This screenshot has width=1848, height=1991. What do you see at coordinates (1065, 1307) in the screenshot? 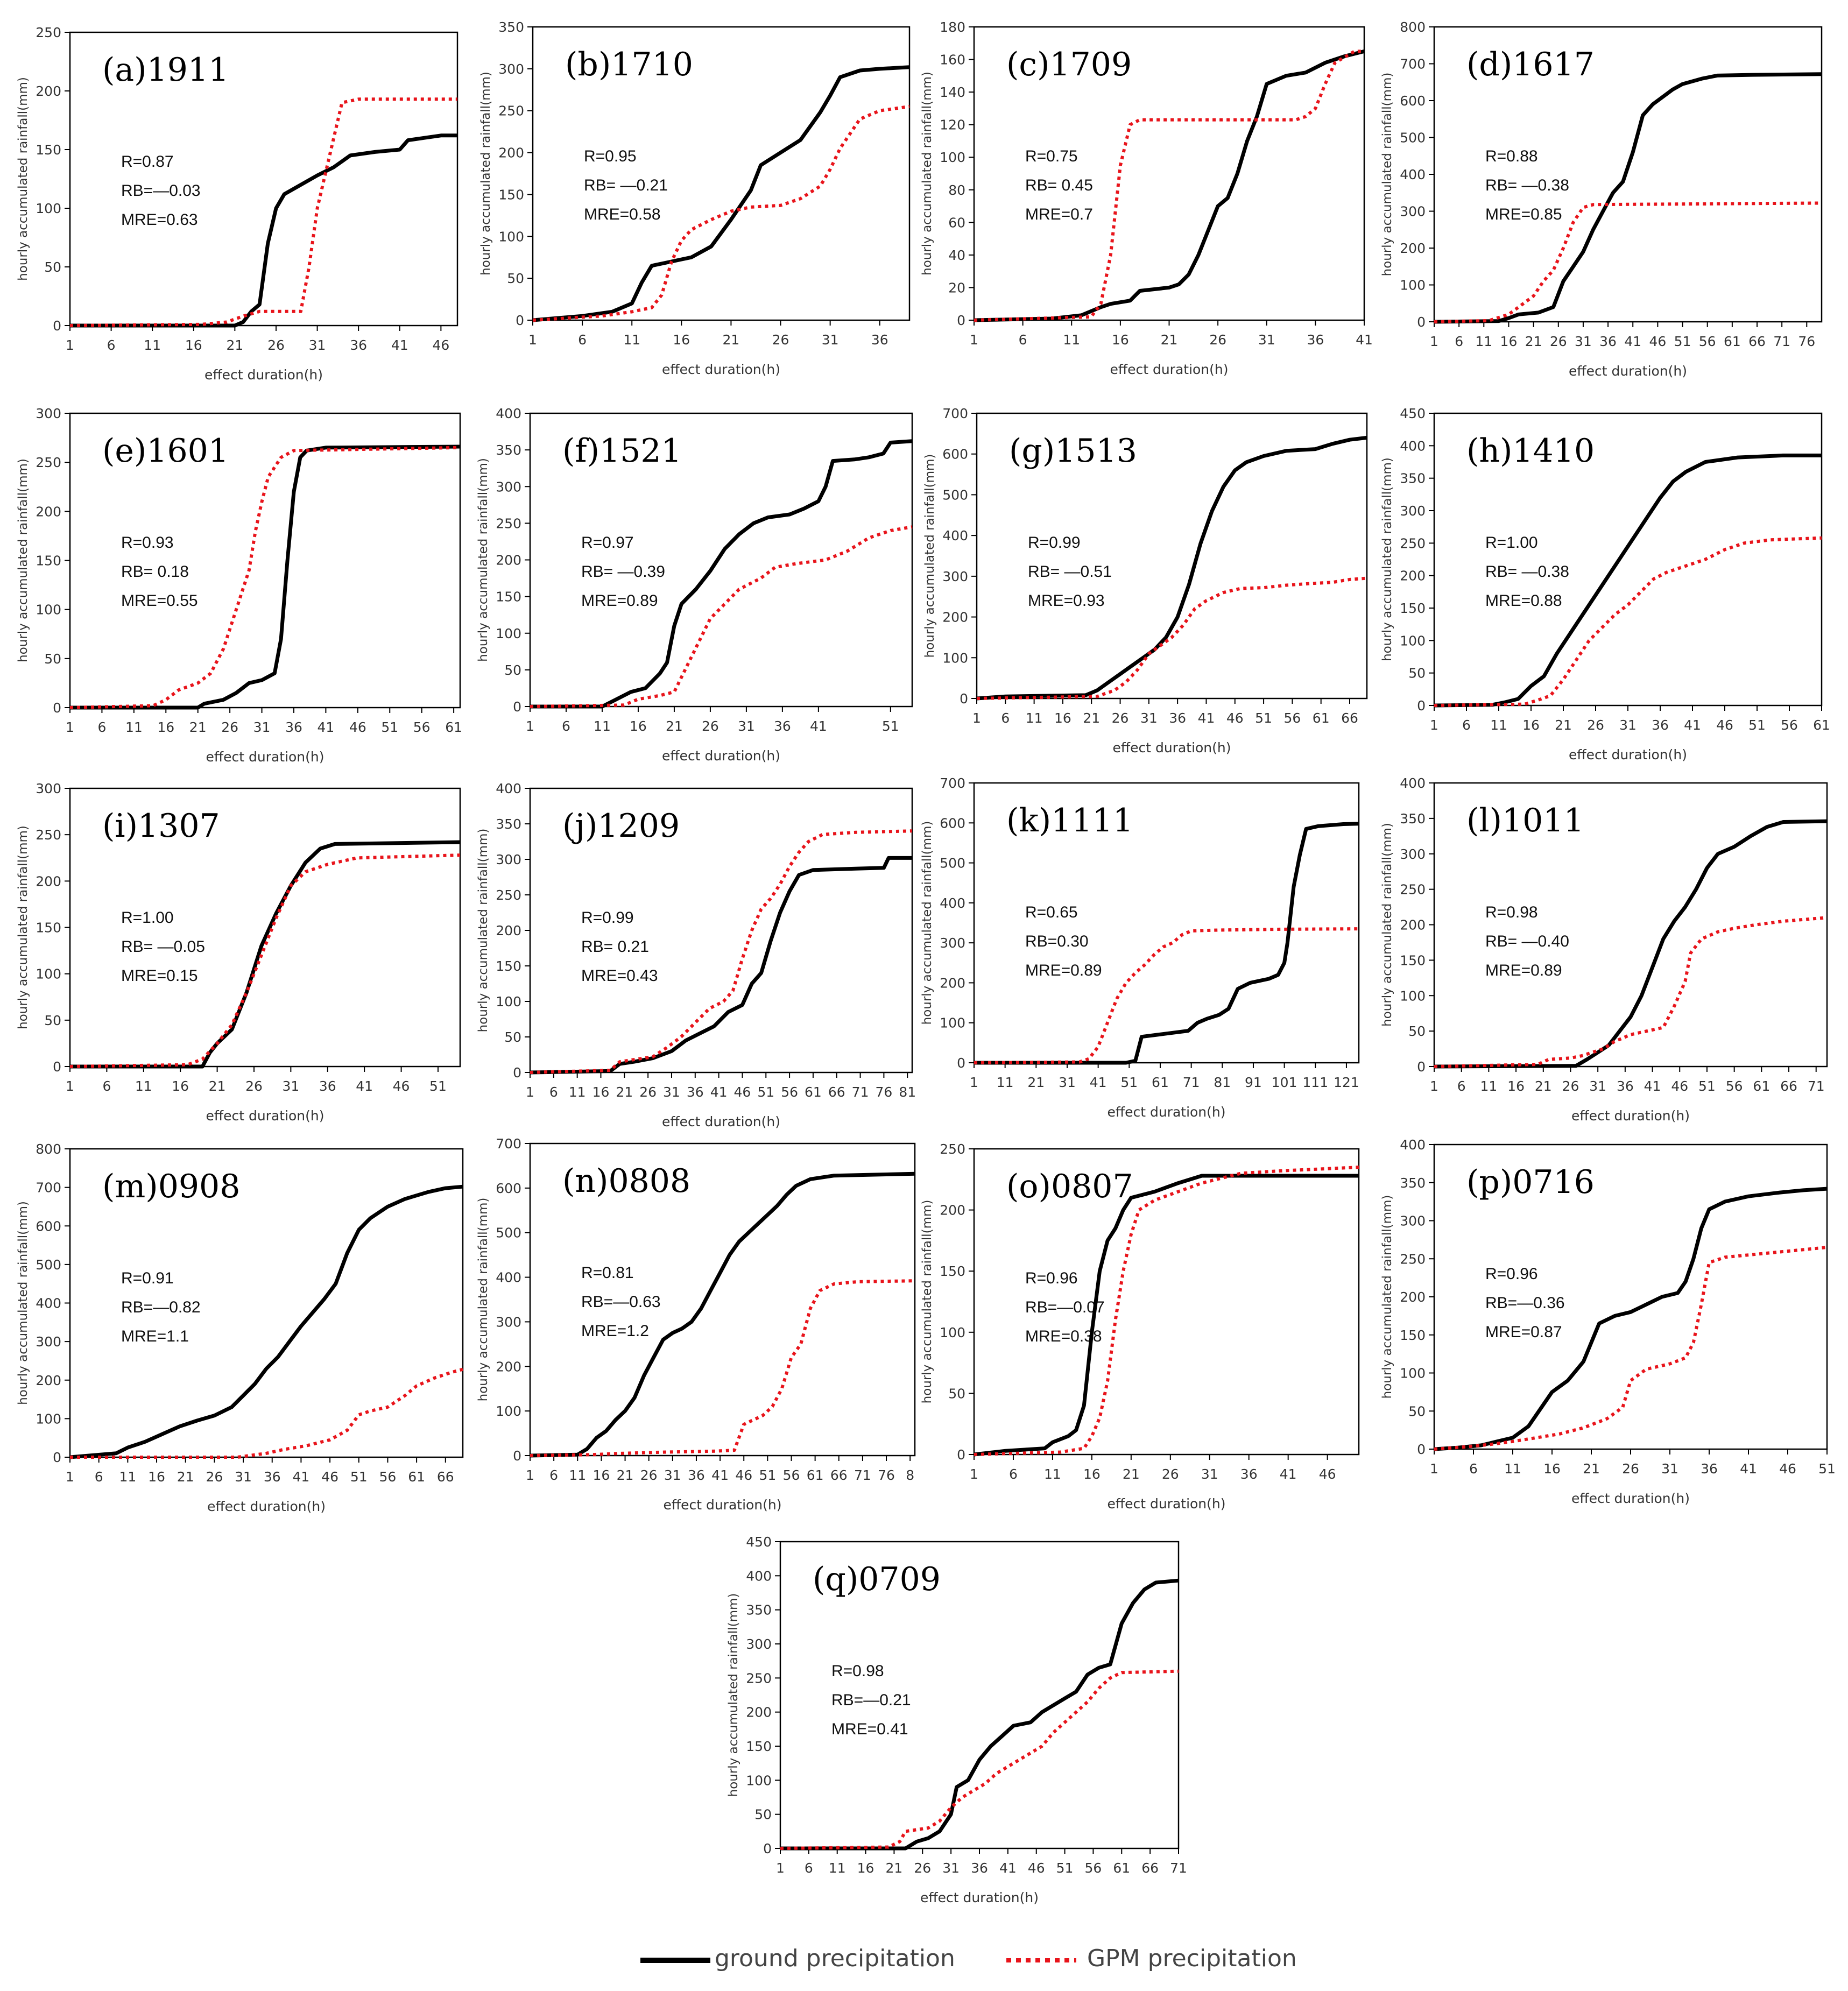
I see `stat-label: RB=—0.07` at bounding box center [1065, 1307].